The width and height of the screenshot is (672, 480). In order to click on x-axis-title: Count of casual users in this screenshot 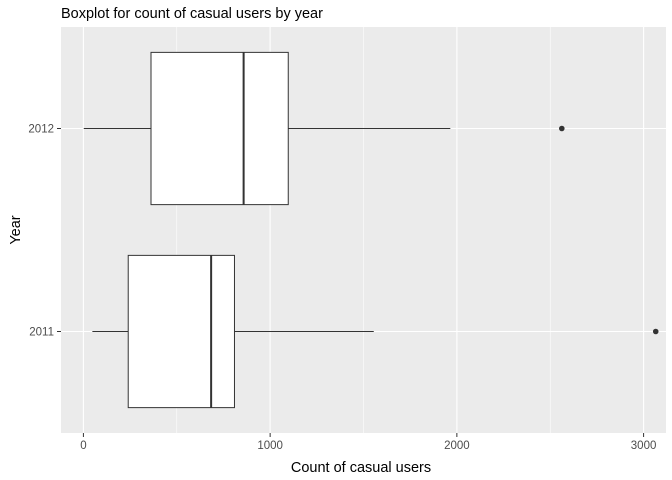, I will do `click(361, 468)`.